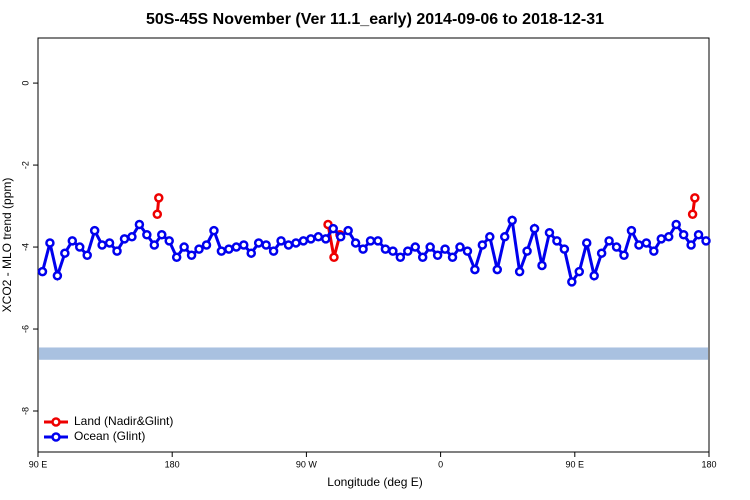 The height and width of the screenshot is (500, 750). What do you see at coordinates (440, 464) in the screenshot?
I see `x-tick-label: 0` at bounding box center [440, 464].